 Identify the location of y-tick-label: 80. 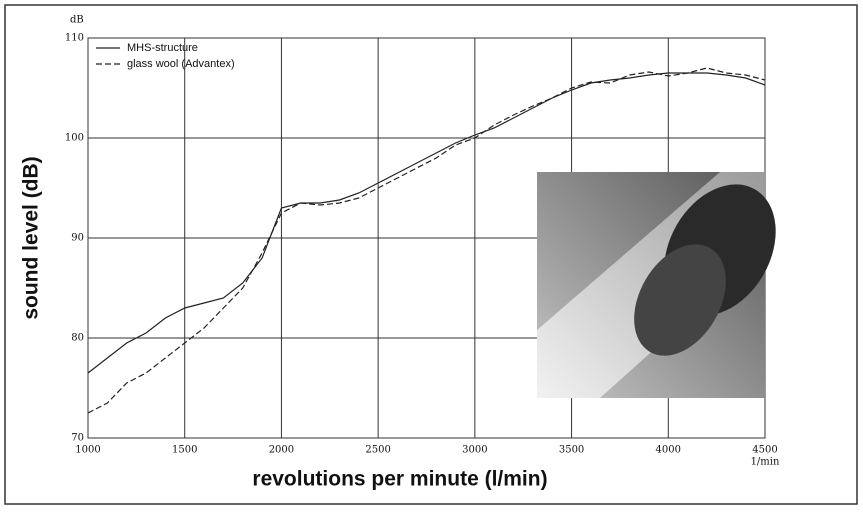
(77, 338).